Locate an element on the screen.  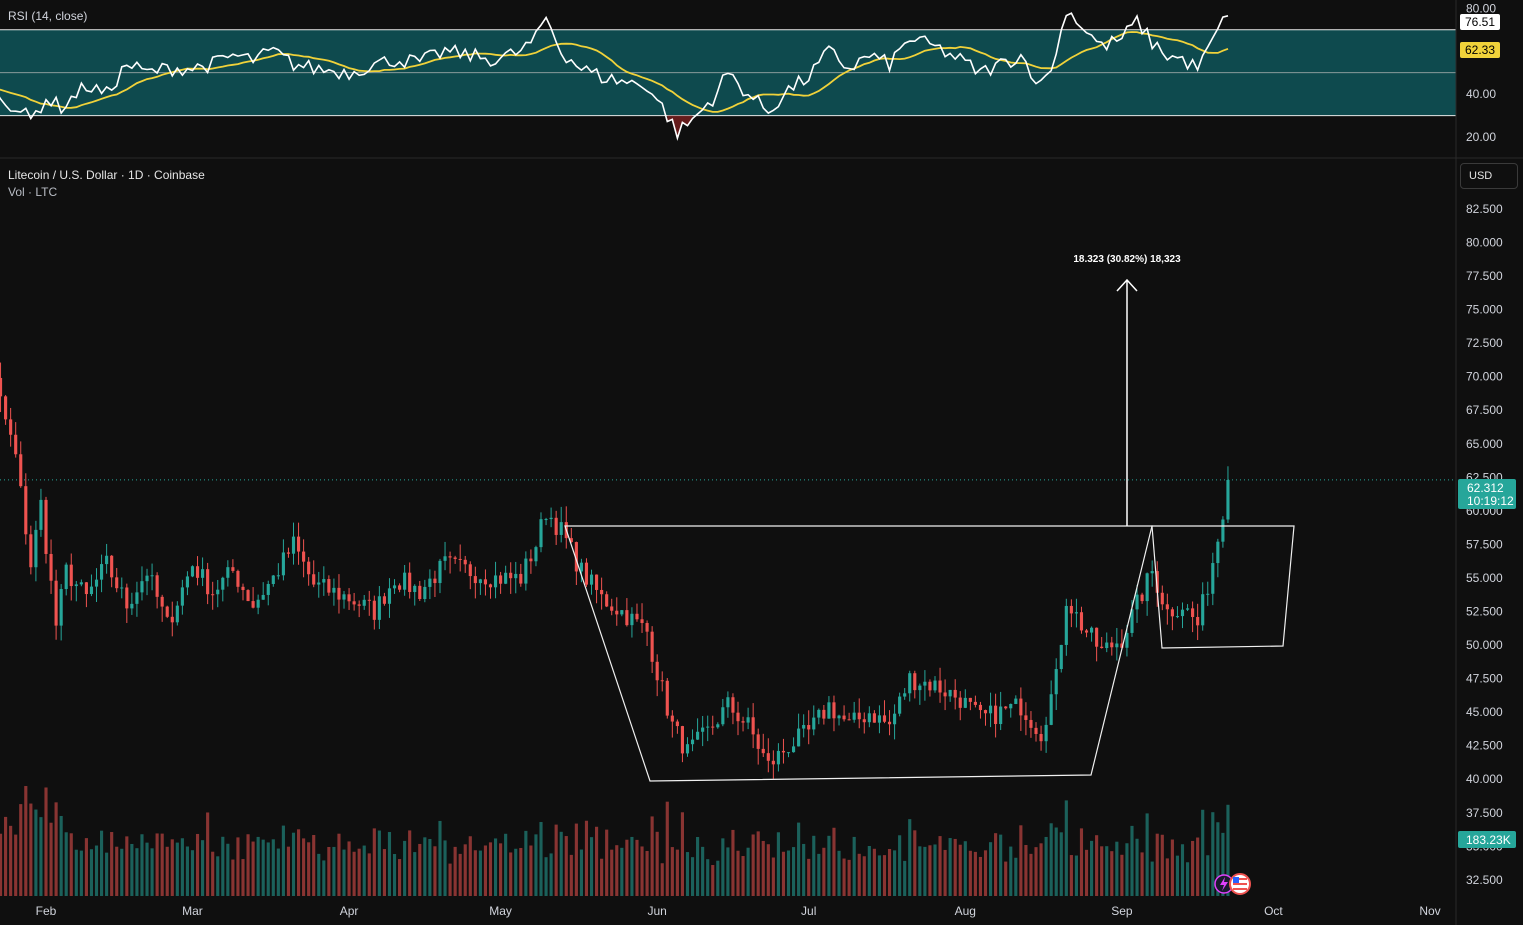
rsi-oversold-area is located at coordinates (680, 127).